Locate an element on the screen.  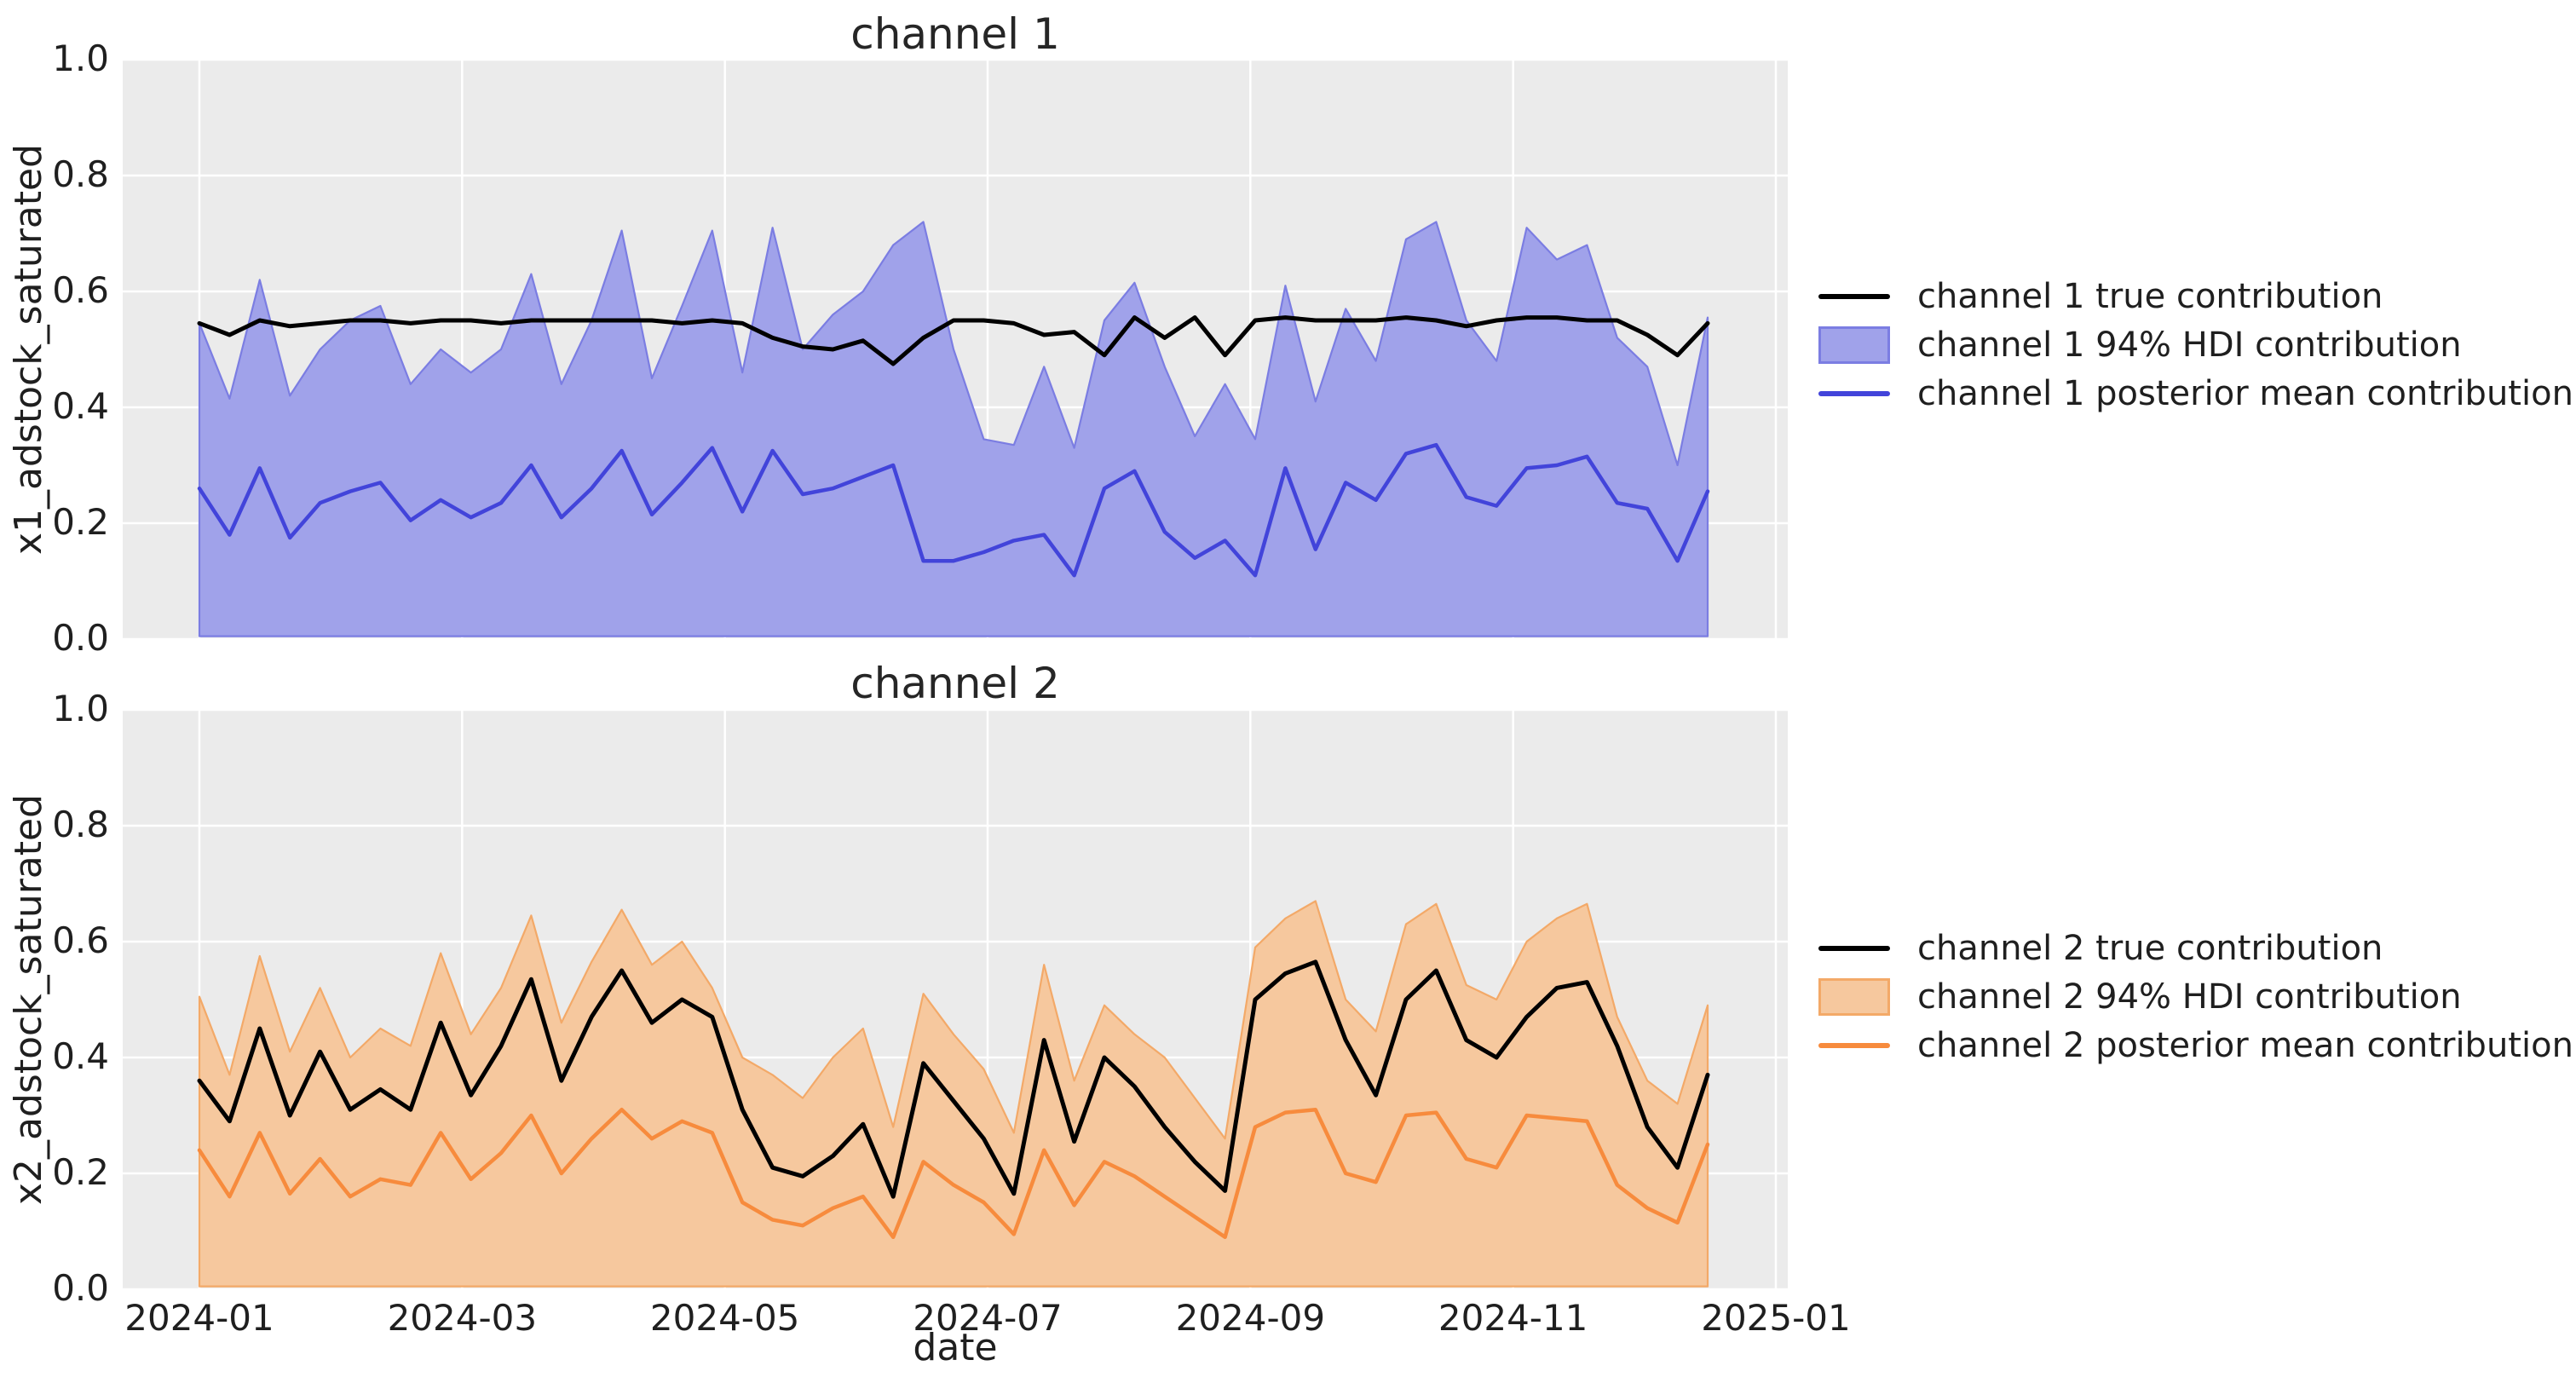
x-axis-label: date is located at coordinates (955, 1347).